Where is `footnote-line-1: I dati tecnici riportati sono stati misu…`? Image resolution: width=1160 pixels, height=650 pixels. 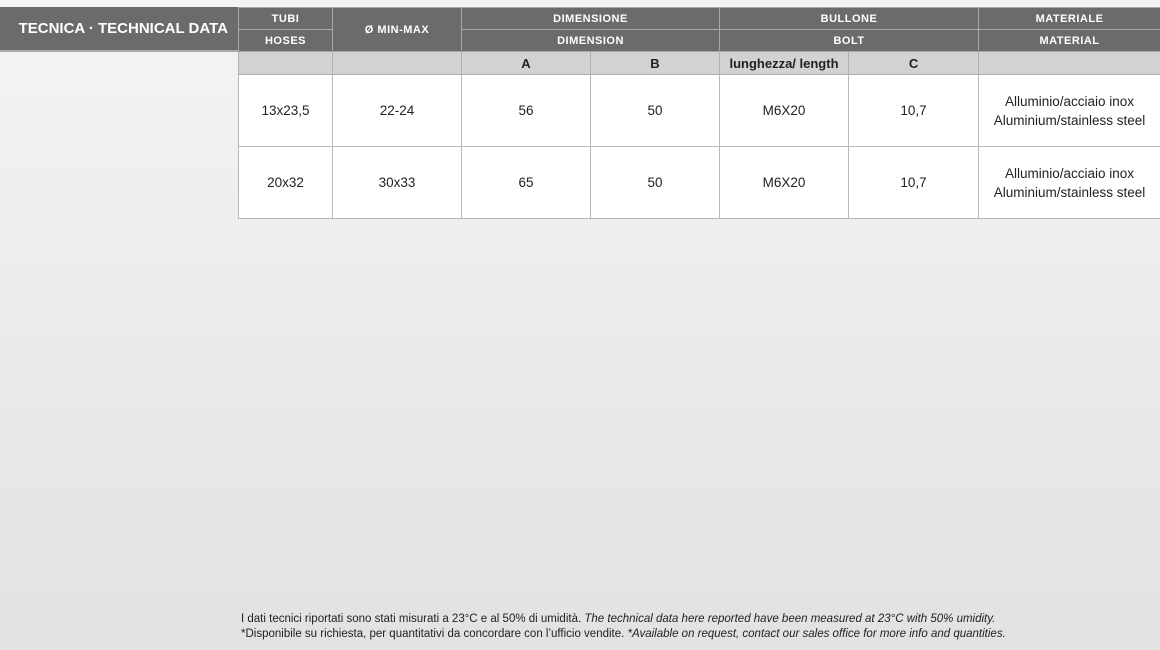 footnote-line-1: I dati tecnici riportati sono stati misu… is located at coordinates (618, 619).